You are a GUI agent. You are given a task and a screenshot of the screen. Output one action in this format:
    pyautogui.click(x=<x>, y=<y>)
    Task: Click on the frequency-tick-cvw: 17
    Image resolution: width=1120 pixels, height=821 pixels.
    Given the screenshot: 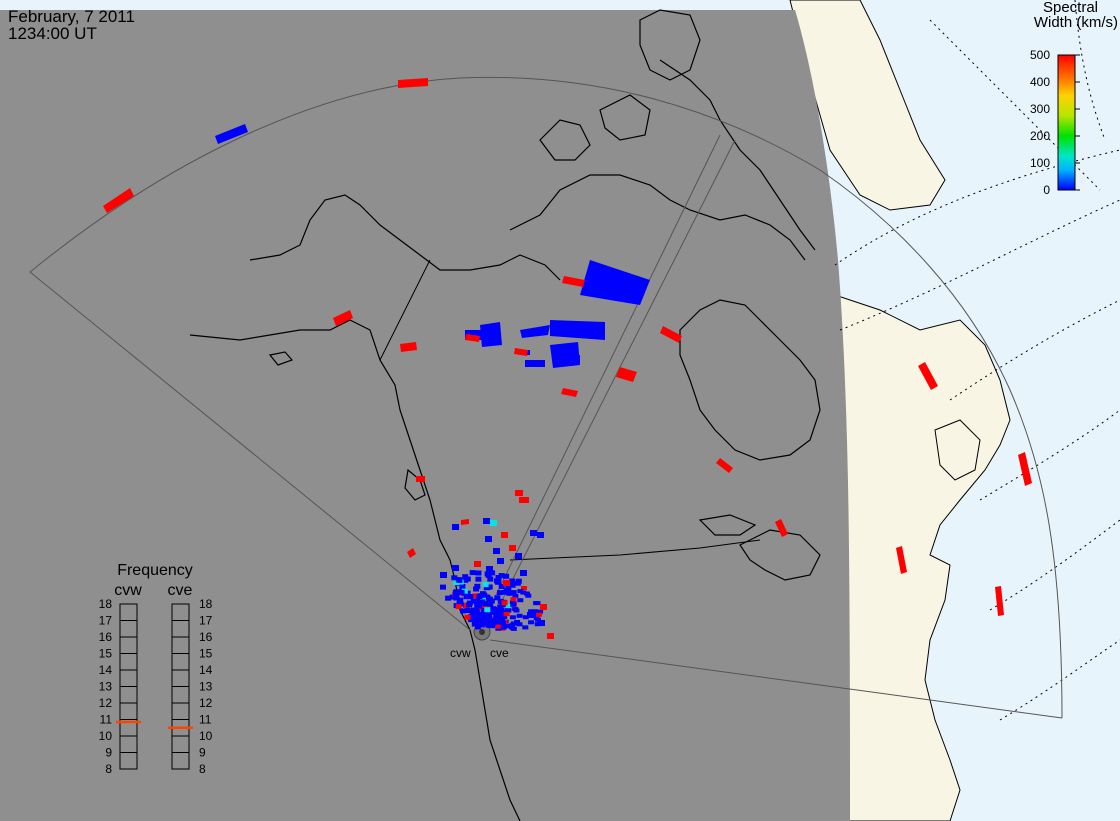 What is the action you would take?
    pyautogui.click(x=106, y=621)
    